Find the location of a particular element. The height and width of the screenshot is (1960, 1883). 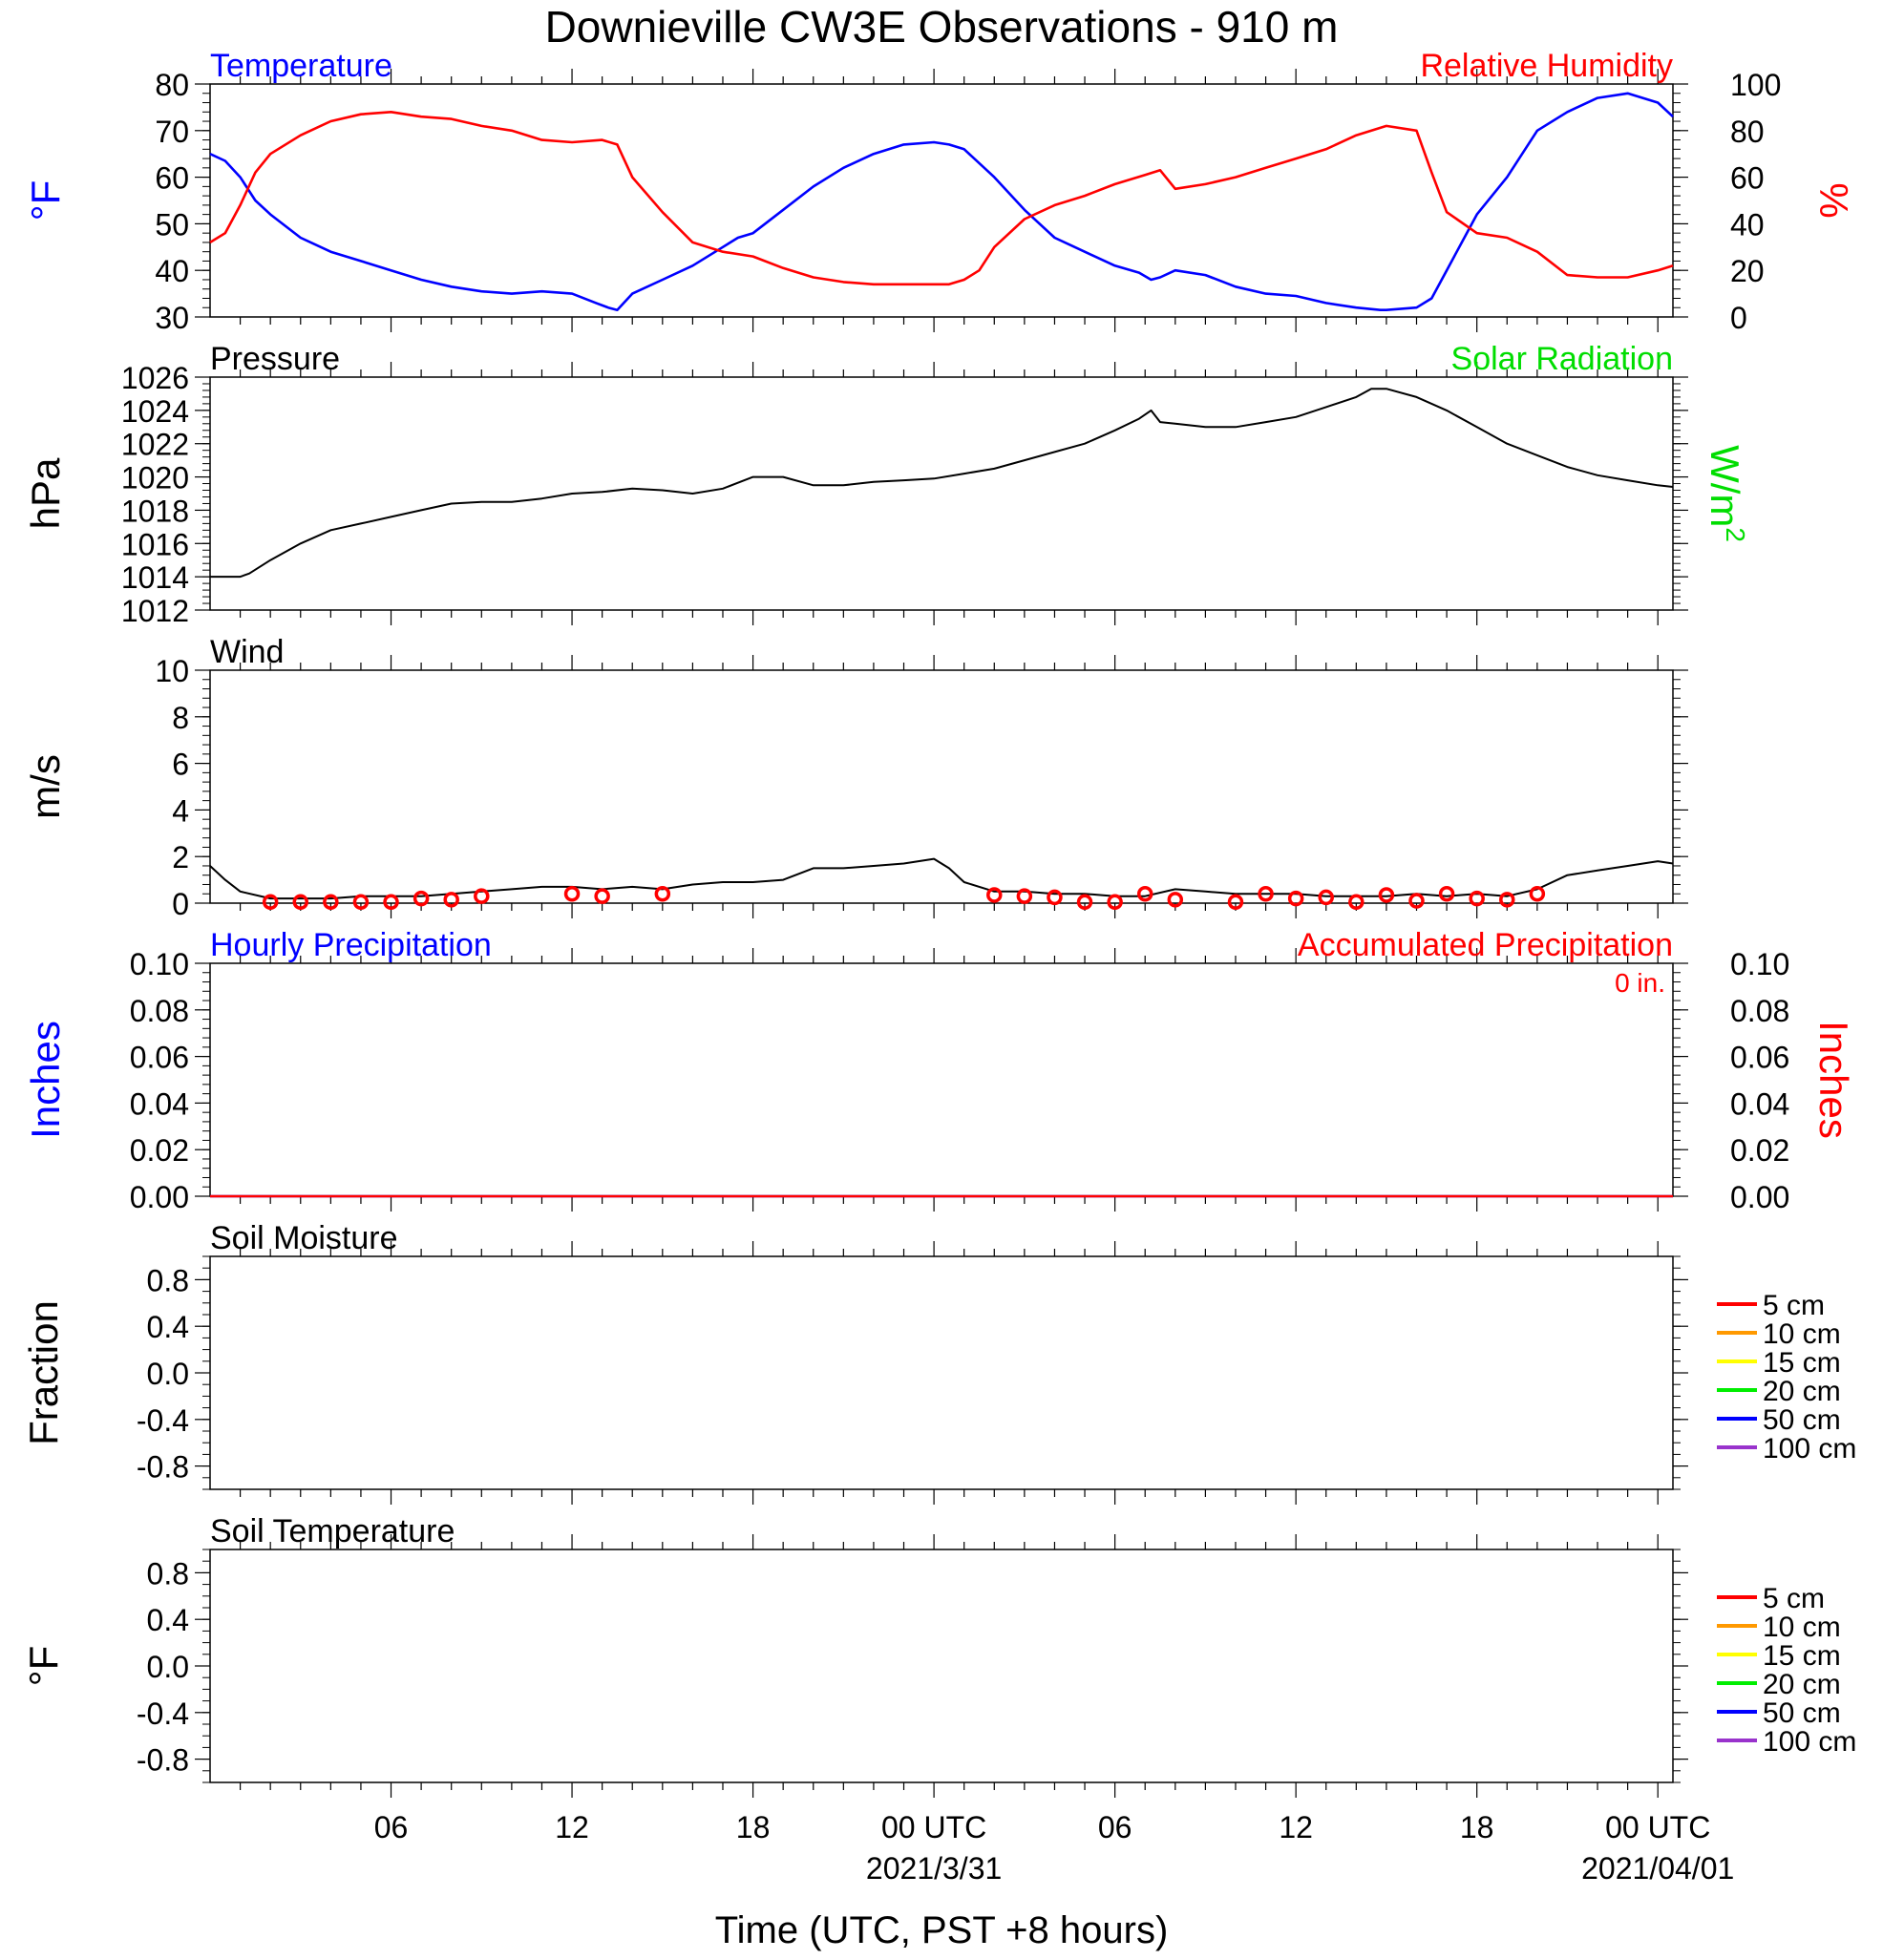

figure-title: Downieville CW3E Observations - 910 m is located at coordinates (942, 27).